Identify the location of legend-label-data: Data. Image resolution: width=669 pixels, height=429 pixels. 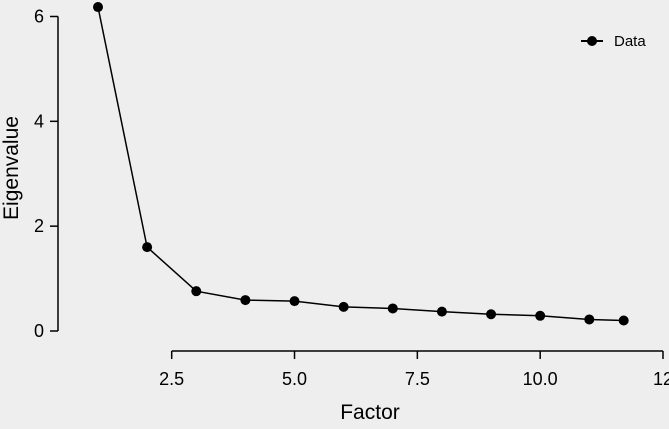
(630, 41).